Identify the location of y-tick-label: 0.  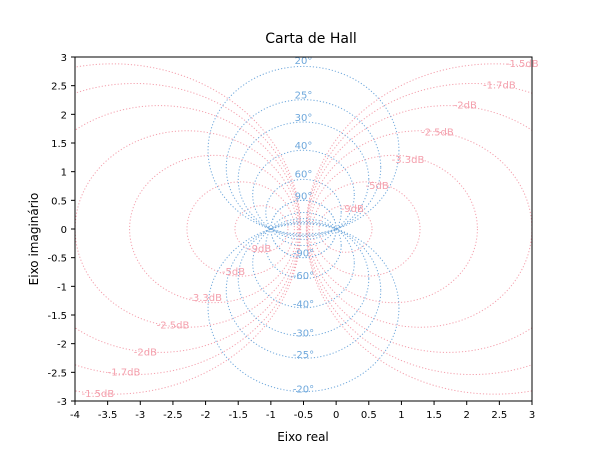
(64, 230).